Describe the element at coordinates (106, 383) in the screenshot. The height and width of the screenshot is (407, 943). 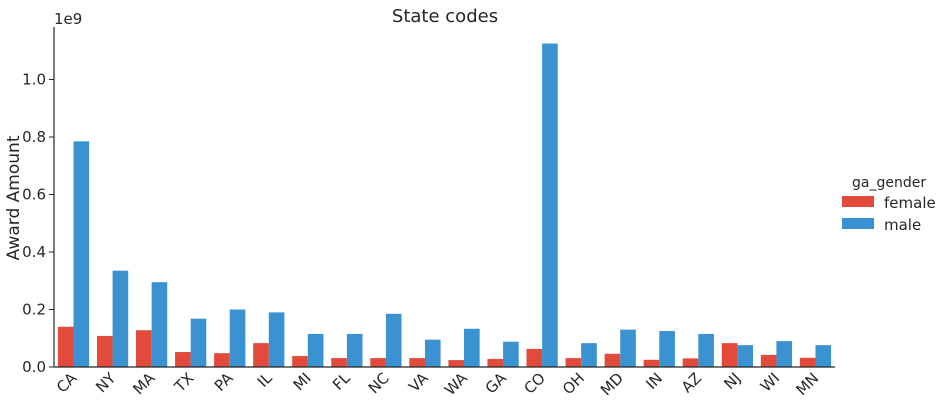
I see `x-tick-label: NY` at that location.